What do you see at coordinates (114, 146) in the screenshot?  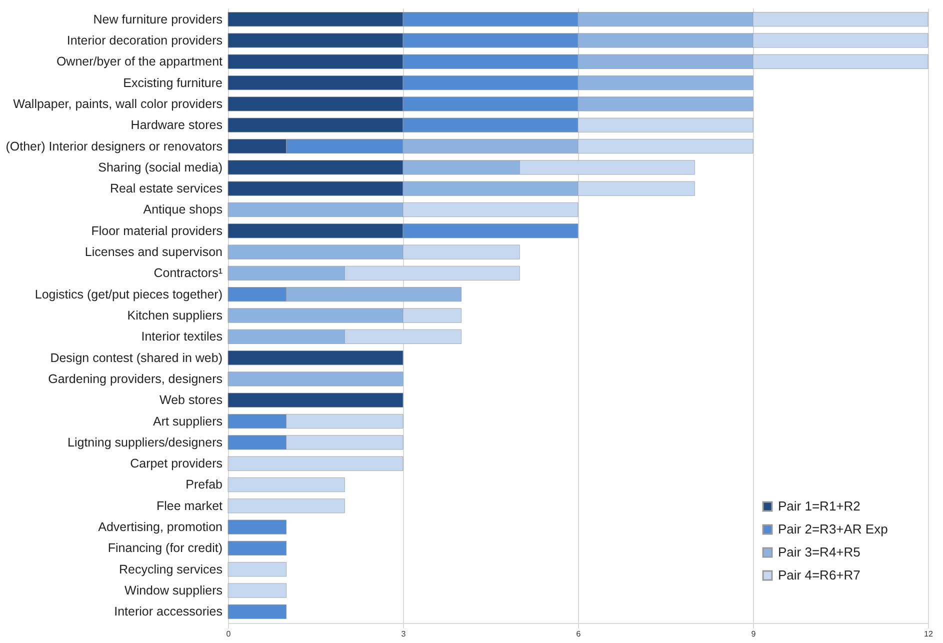 I see `y-tick-label: (Other) Interior designers or renovators` at bounding box center [114, 146].